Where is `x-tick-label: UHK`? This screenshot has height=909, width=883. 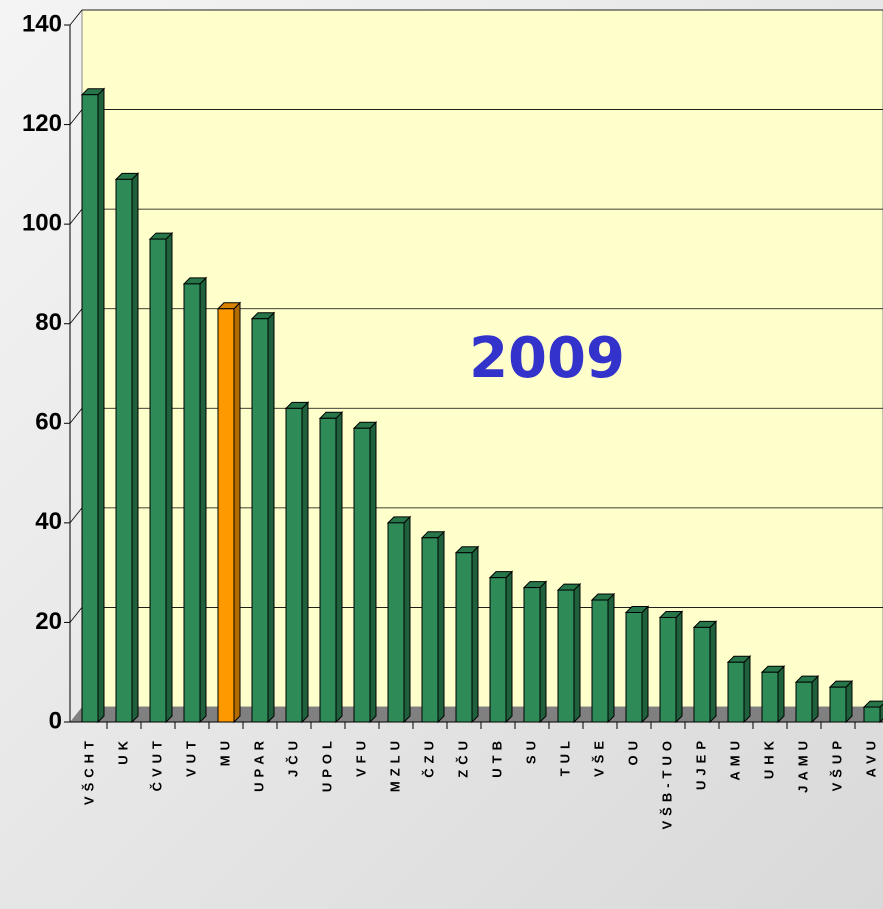 x-tick-label: UHK is located at coordinates (768, 757).